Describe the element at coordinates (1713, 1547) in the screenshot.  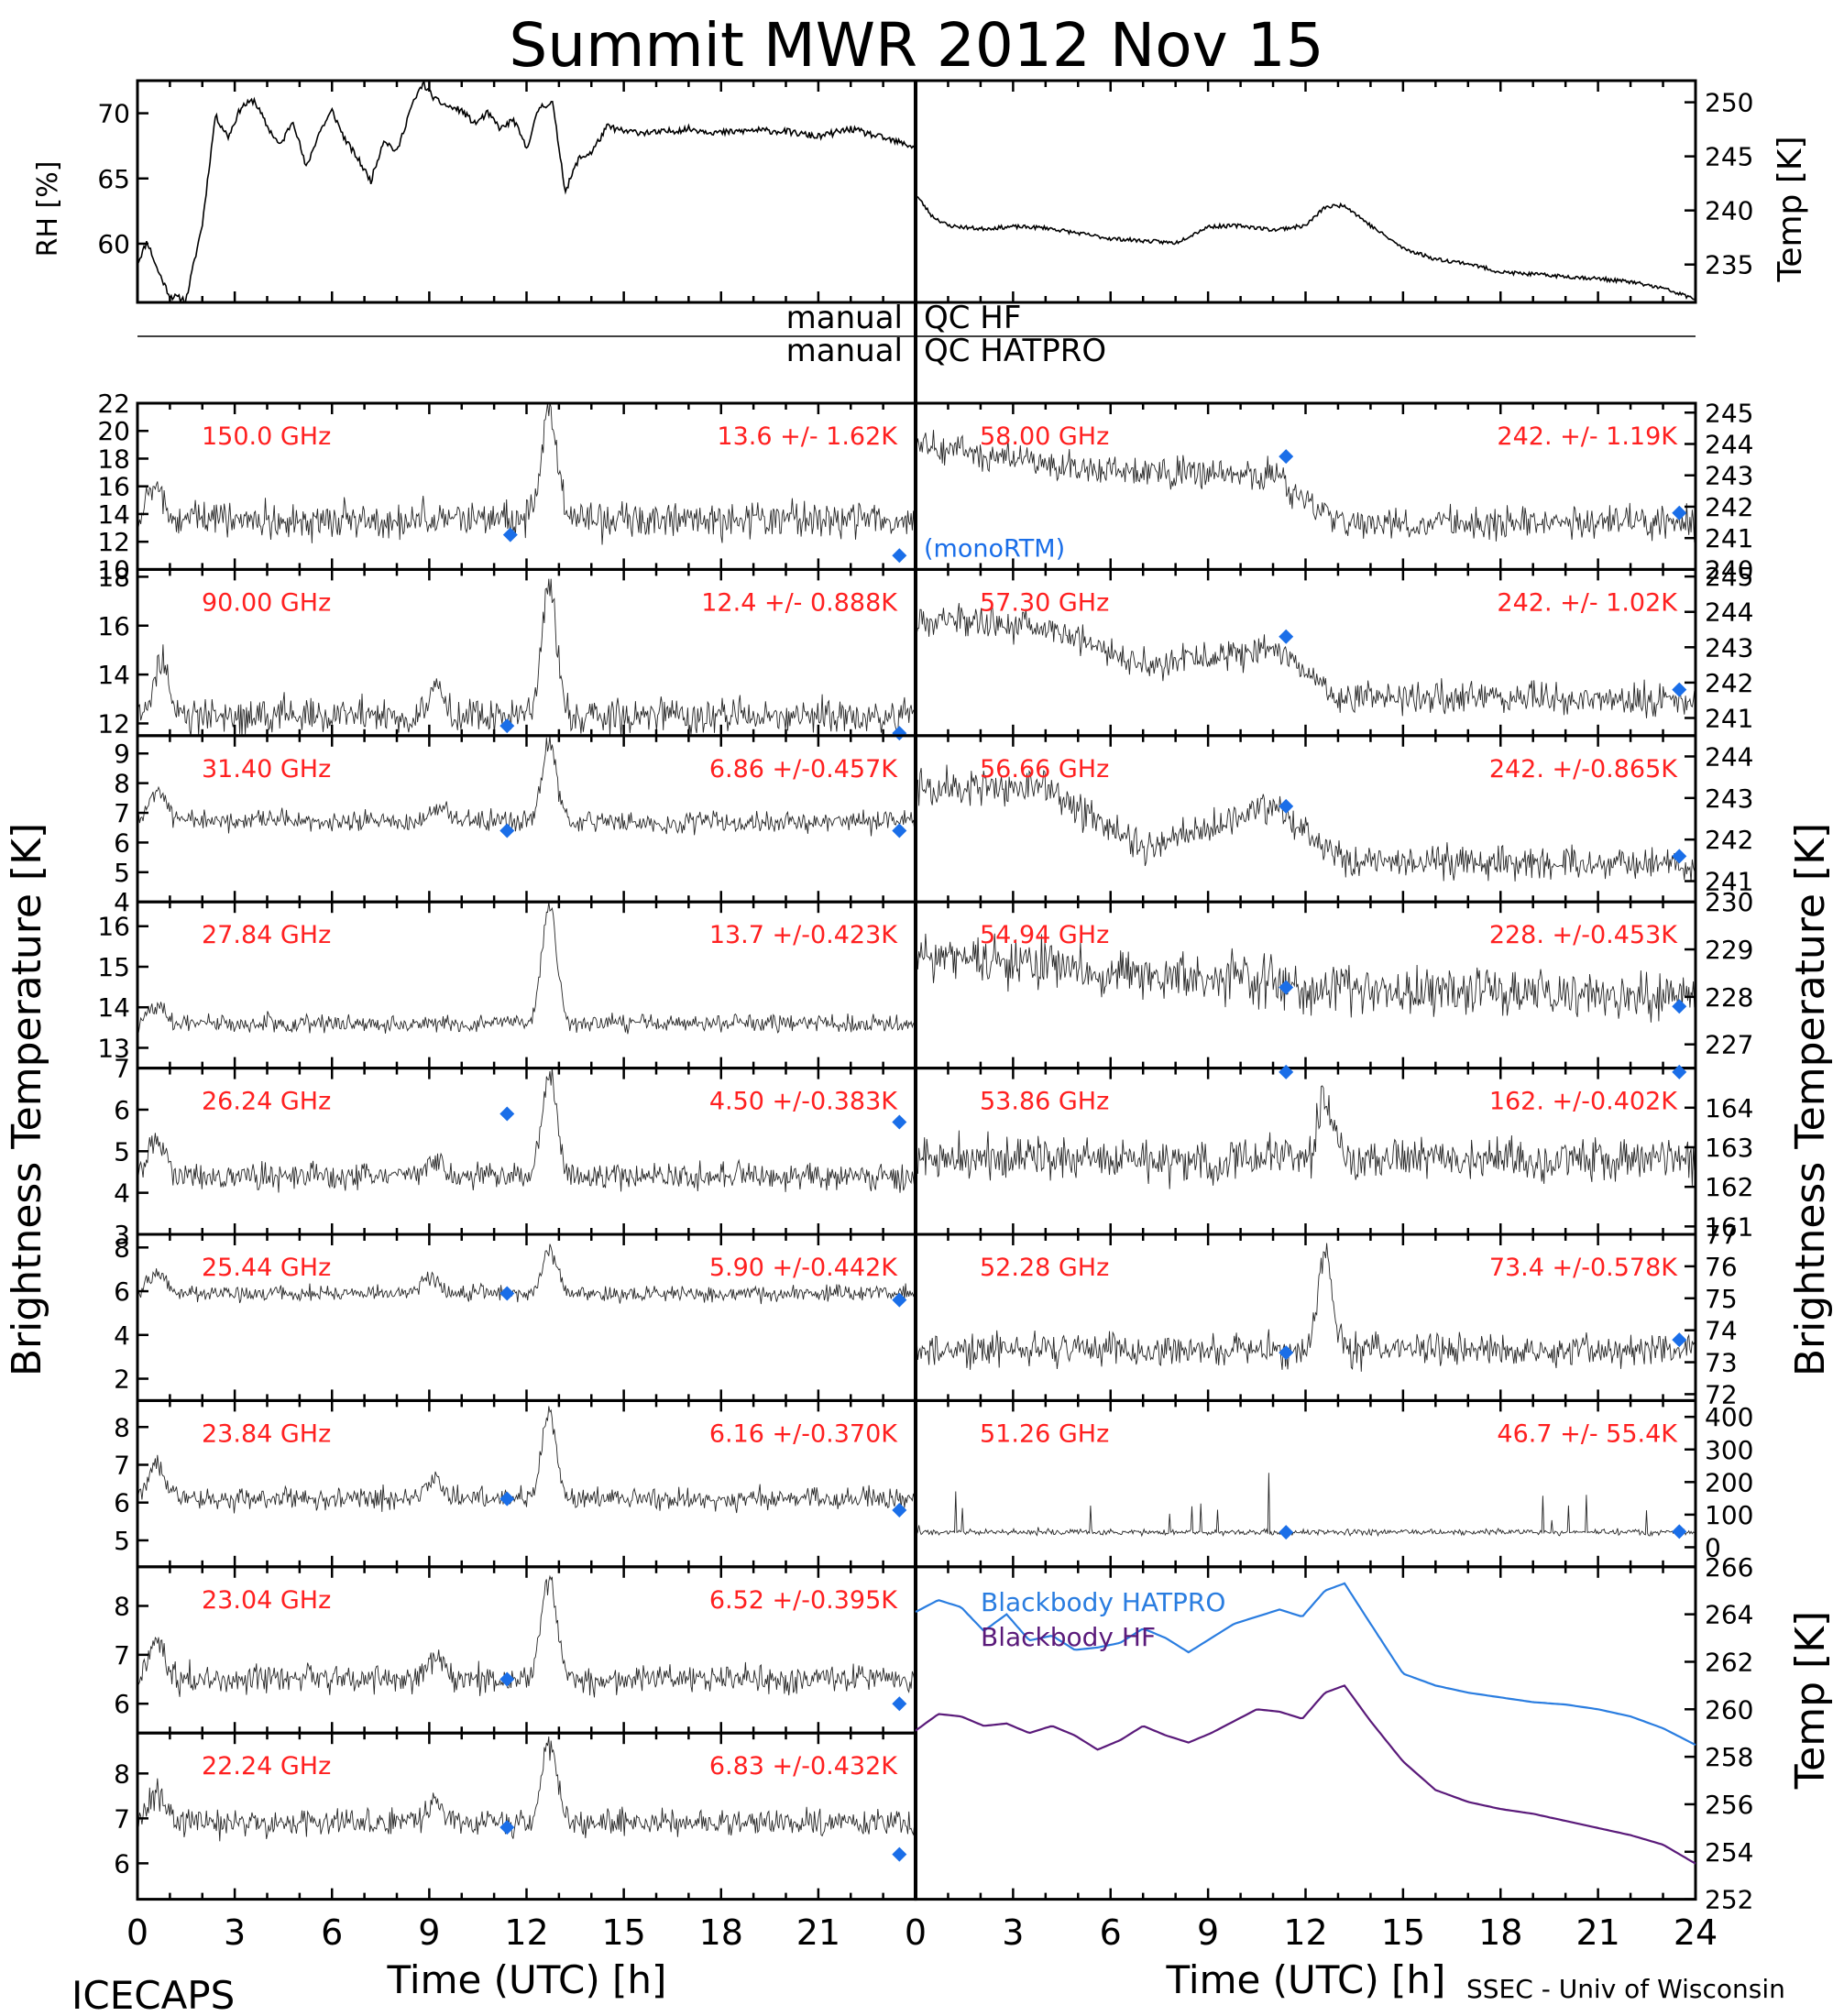
I see `right-channel-6-ytick-label: 0` at that location.